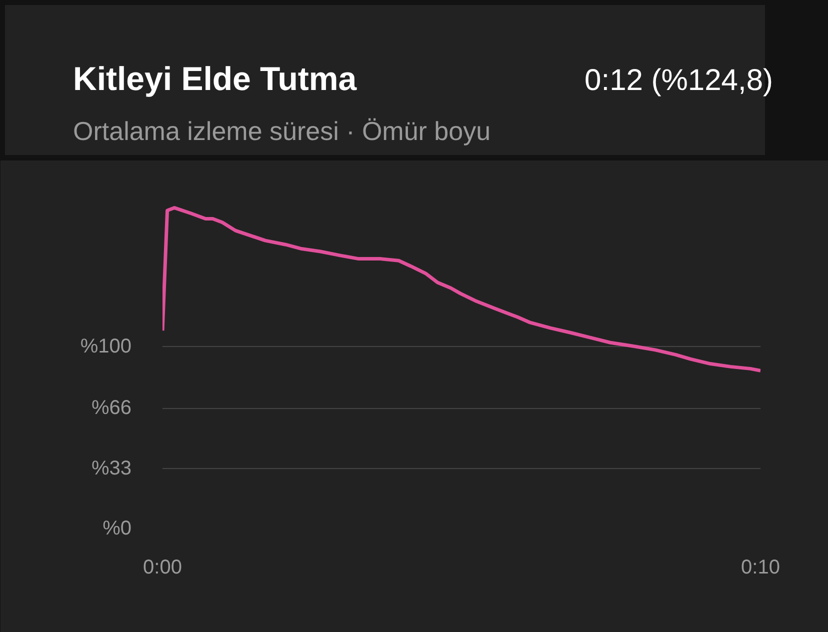 The width and height of the screenshot is (828, 632). I want to click on x-tick-label: 0:10, so click(760, 567).